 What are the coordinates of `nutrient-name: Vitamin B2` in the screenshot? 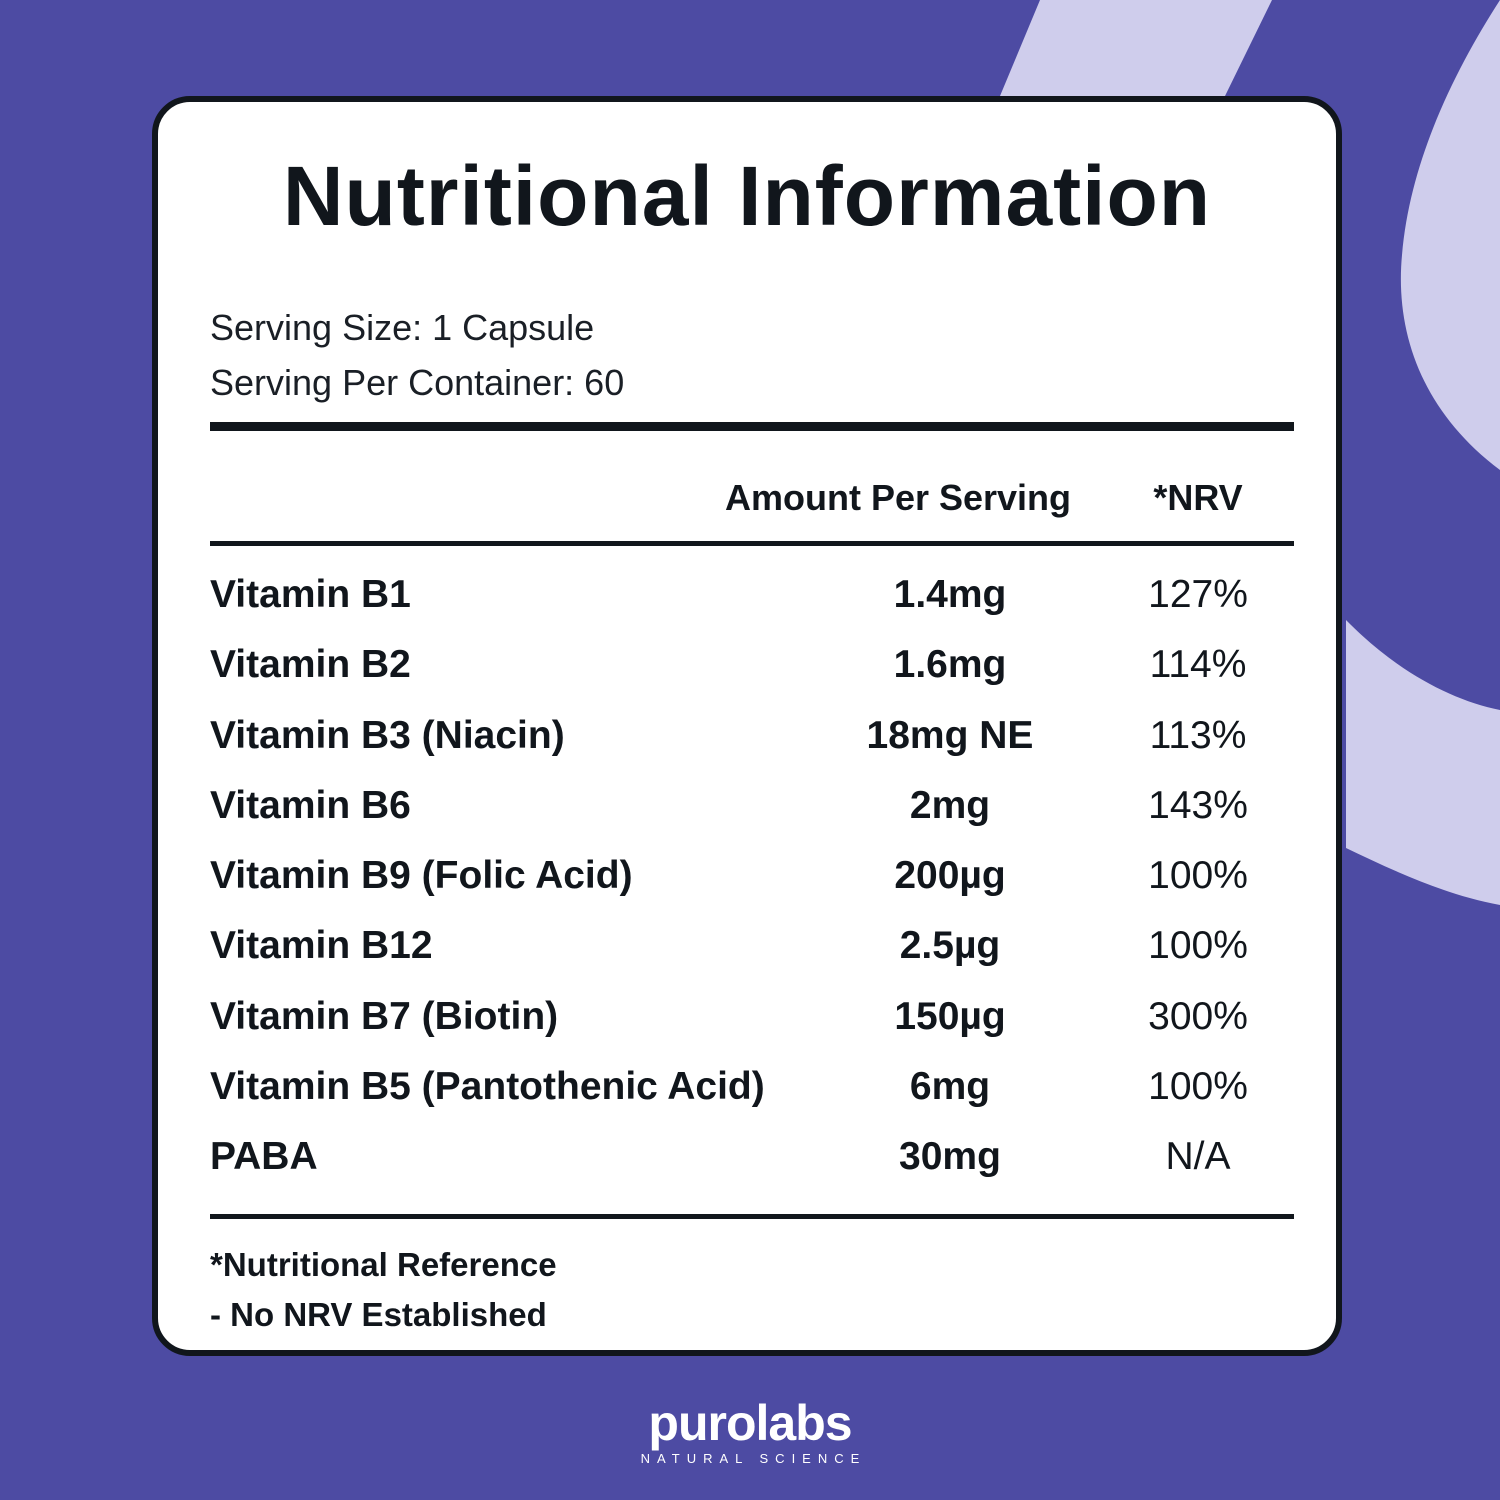 It's located at (310, 665).